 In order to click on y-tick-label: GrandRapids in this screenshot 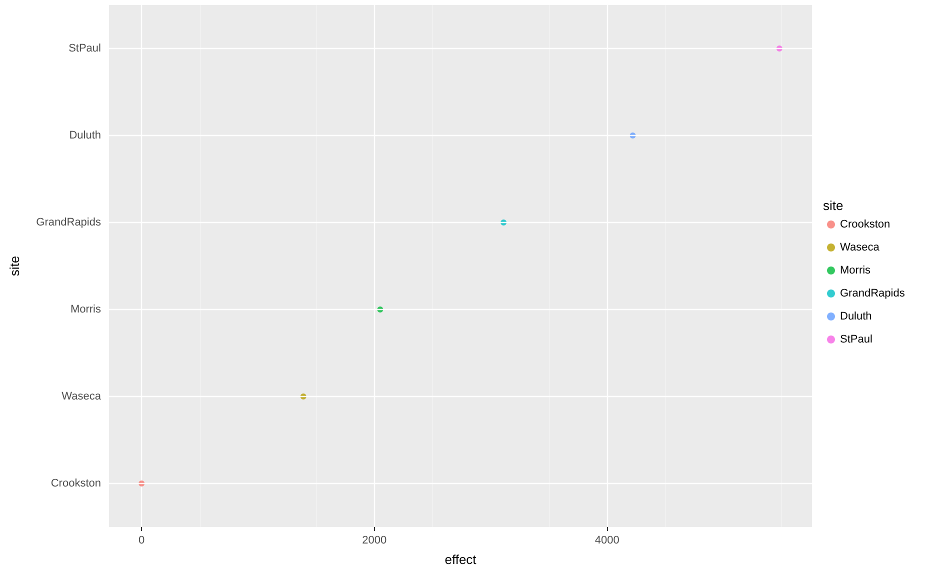, I will do `click(69, 222)`.